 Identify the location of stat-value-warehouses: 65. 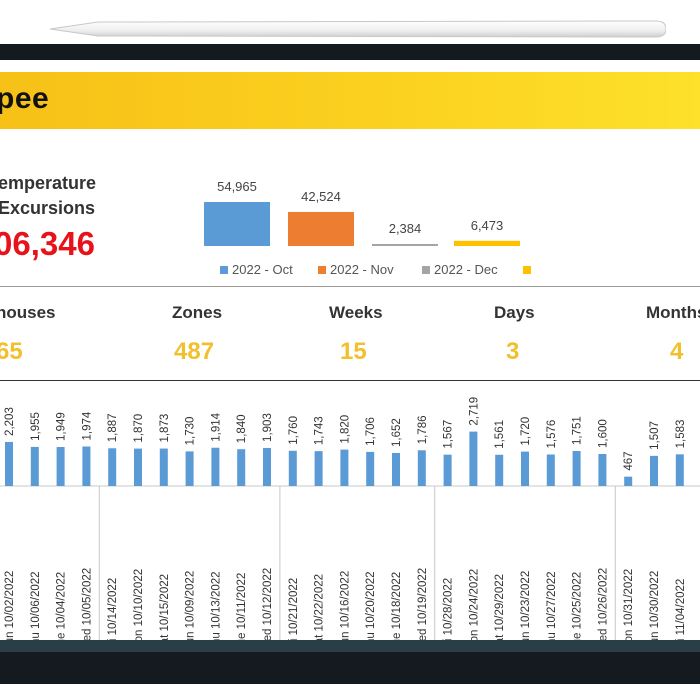
(11, 351).